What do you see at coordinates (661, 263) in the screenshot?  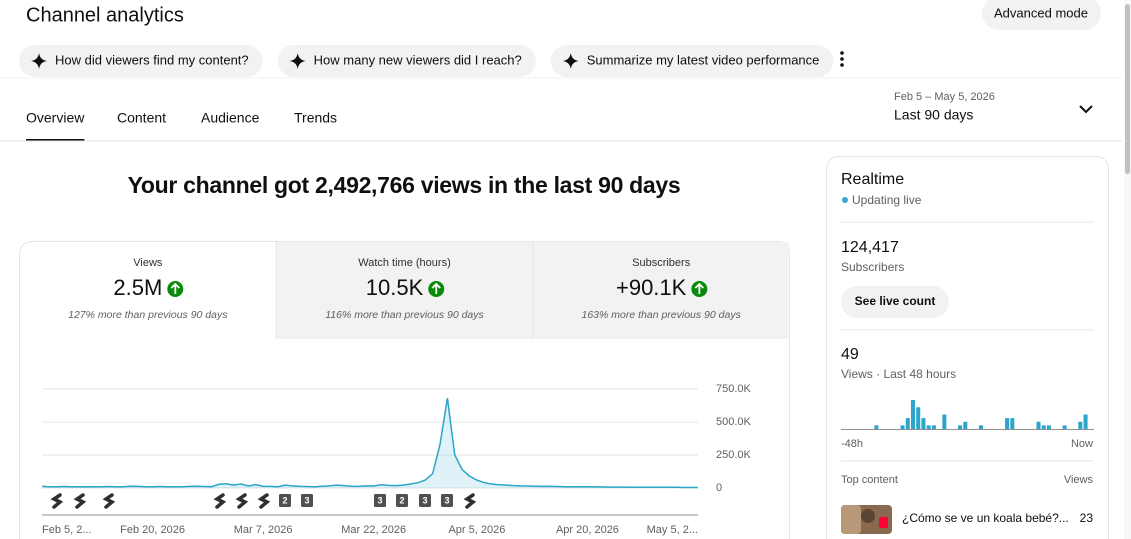 I see `metric-label: Subscribers` at bounding box center [661, 263].